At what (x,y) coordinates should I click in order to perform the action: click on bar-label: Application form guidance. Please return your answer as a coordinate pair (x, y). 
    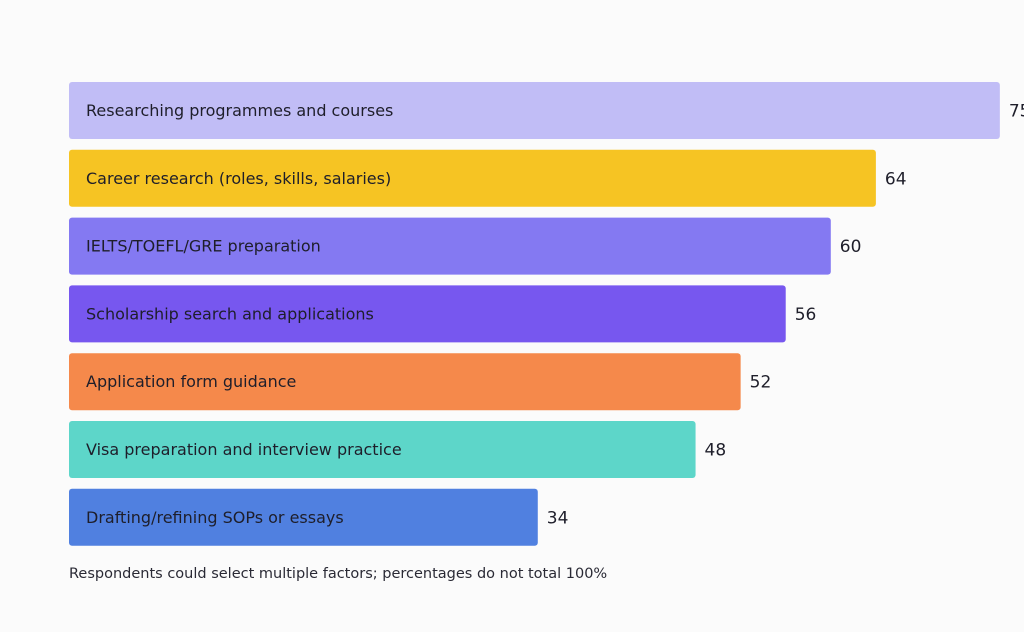
    Looking at the image, I should click on (191, 381).